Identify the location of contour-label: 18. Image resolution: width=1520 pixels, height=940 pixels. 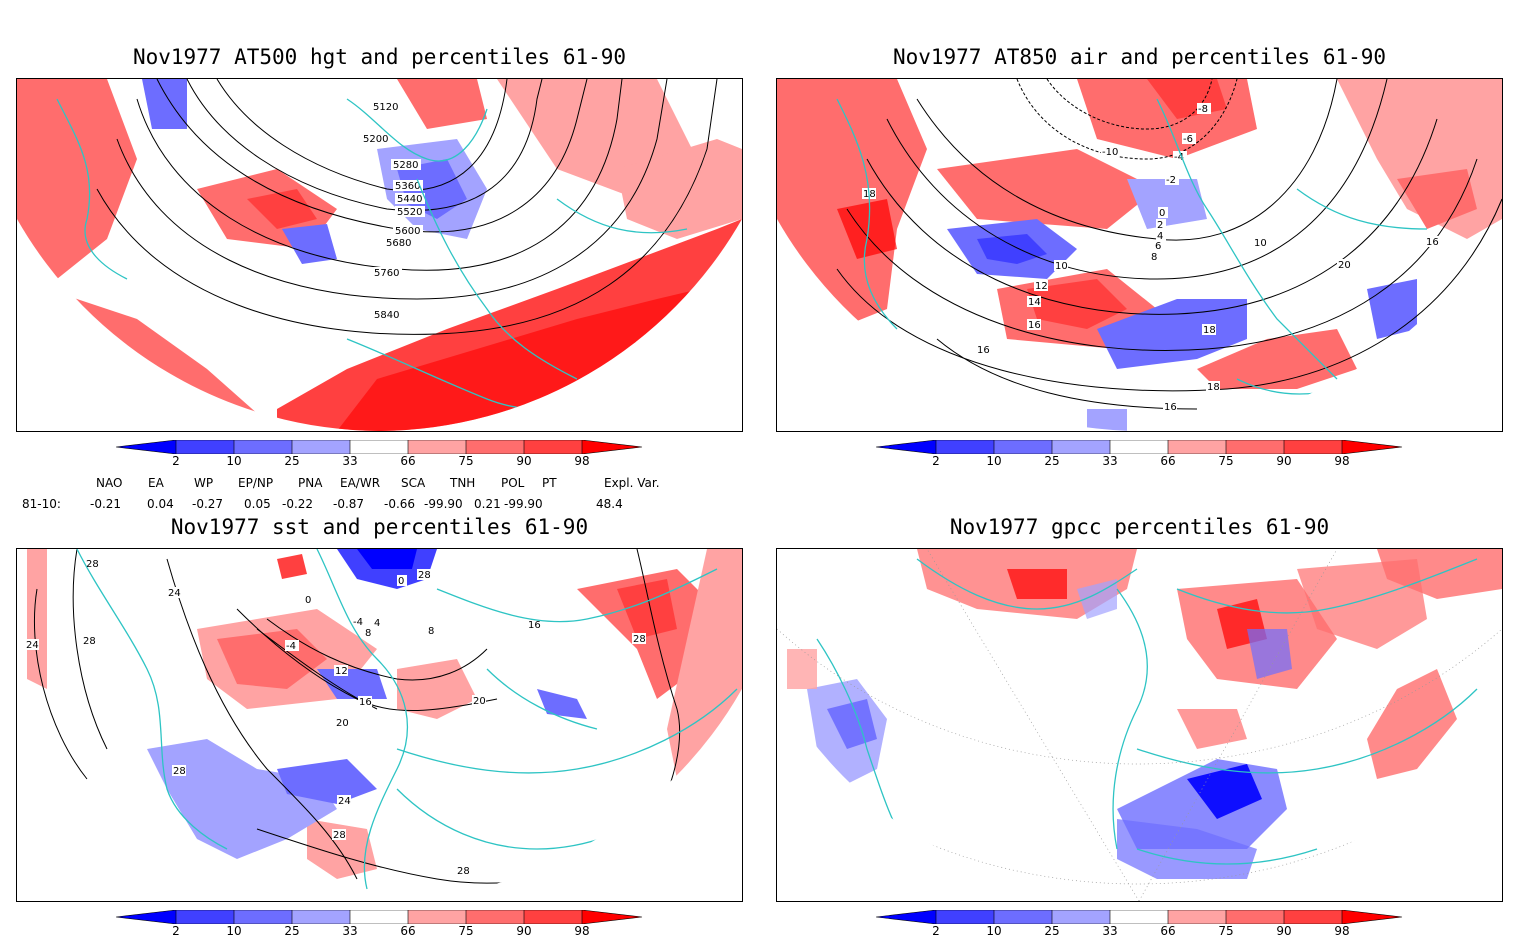
(1209, 330).